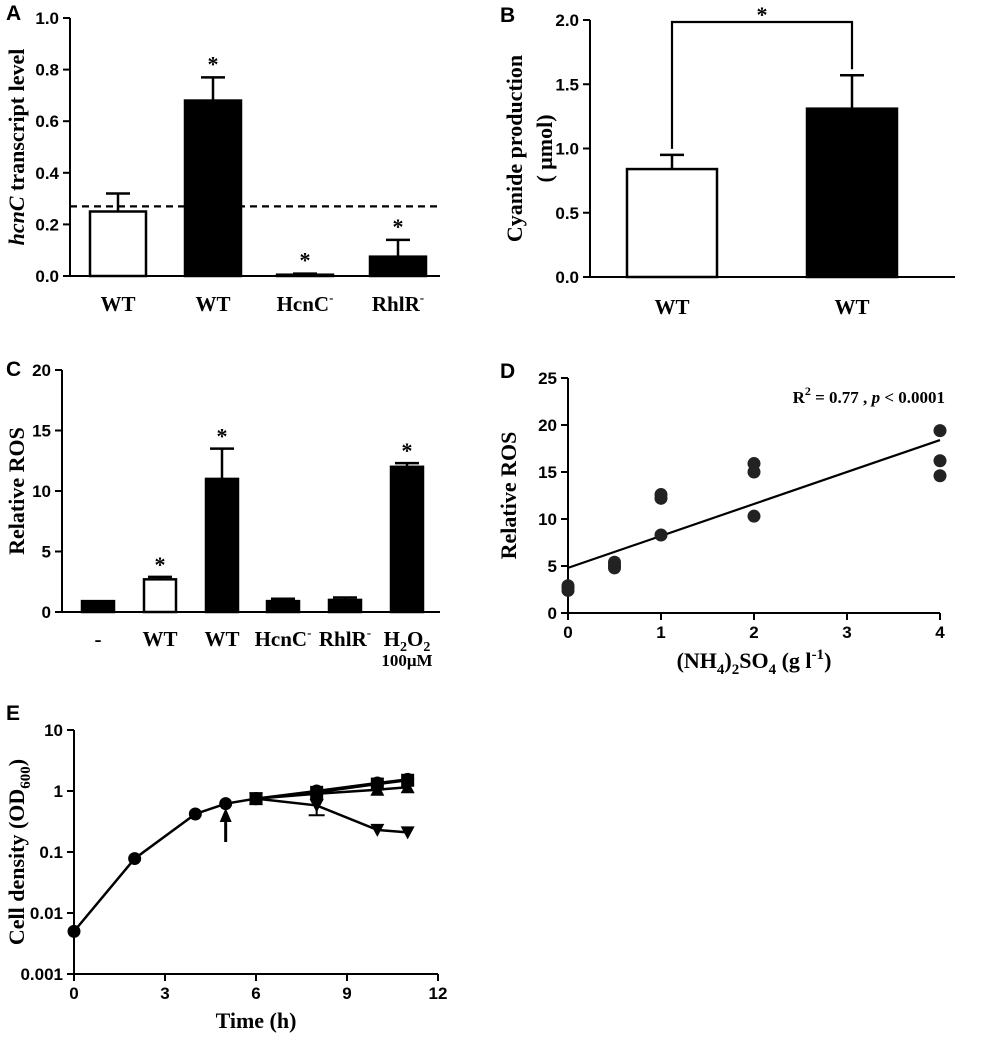 The image size is (1000, 1038). Describe the element at coordinates (839, 397) in the screenshot. I see `r2-value: = 0.77 ,` at that location.